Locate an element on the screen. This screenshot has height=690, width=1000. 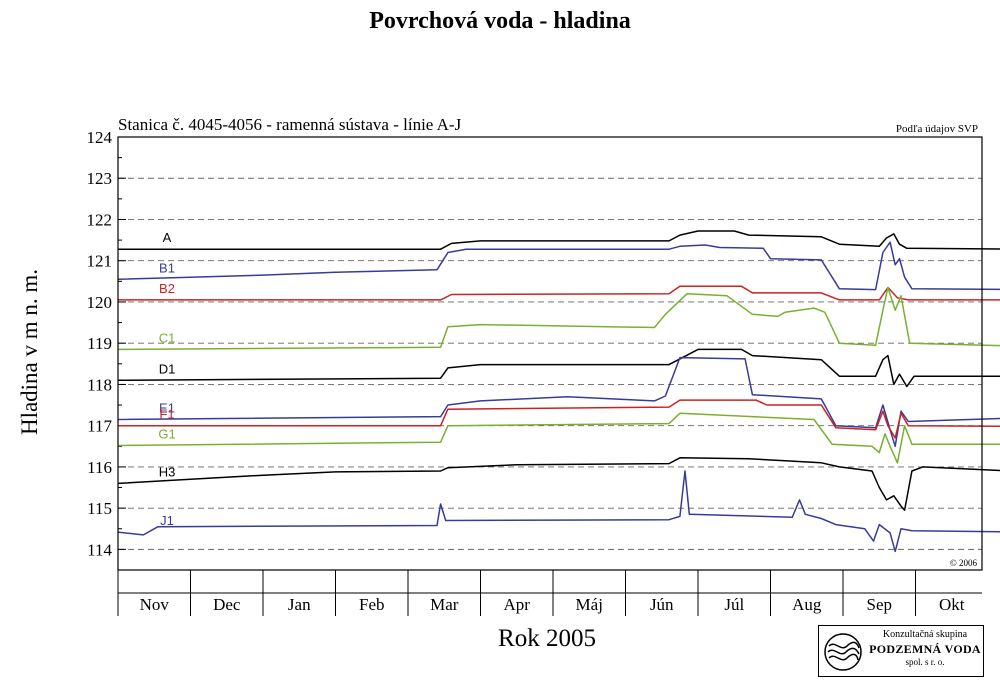
y-tick-label: 116 is located at coordinates (99, 467).